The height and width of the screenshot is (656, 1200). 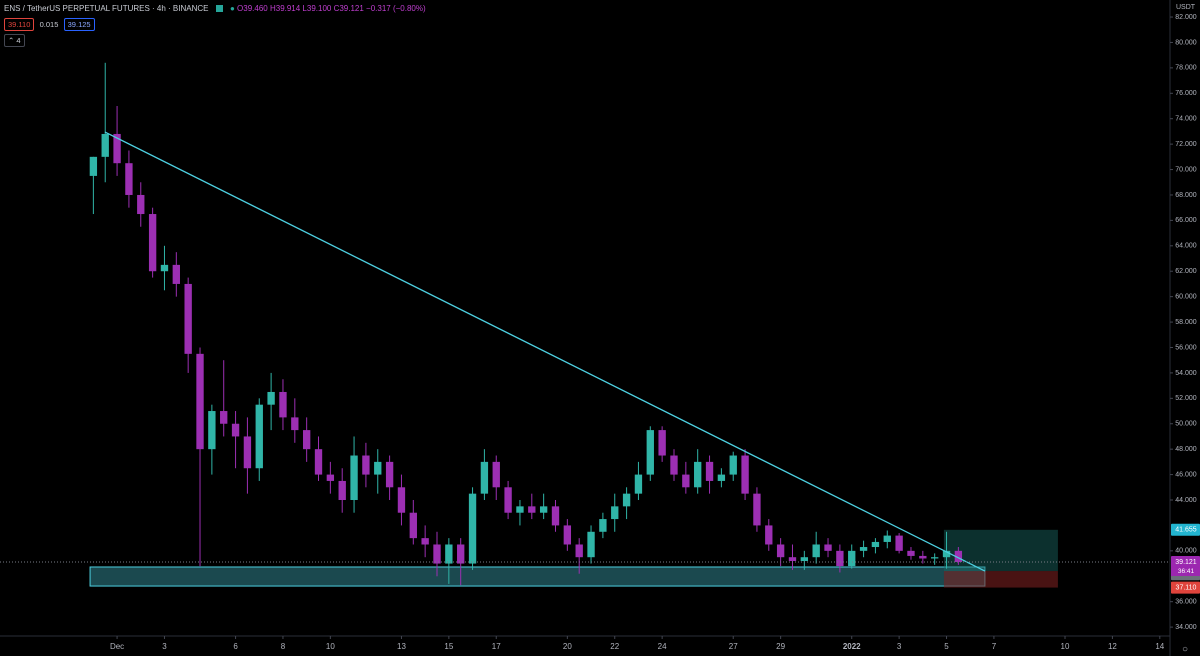 I want to click on y-tick-label: 50.000, so click(x=1186, y=424).